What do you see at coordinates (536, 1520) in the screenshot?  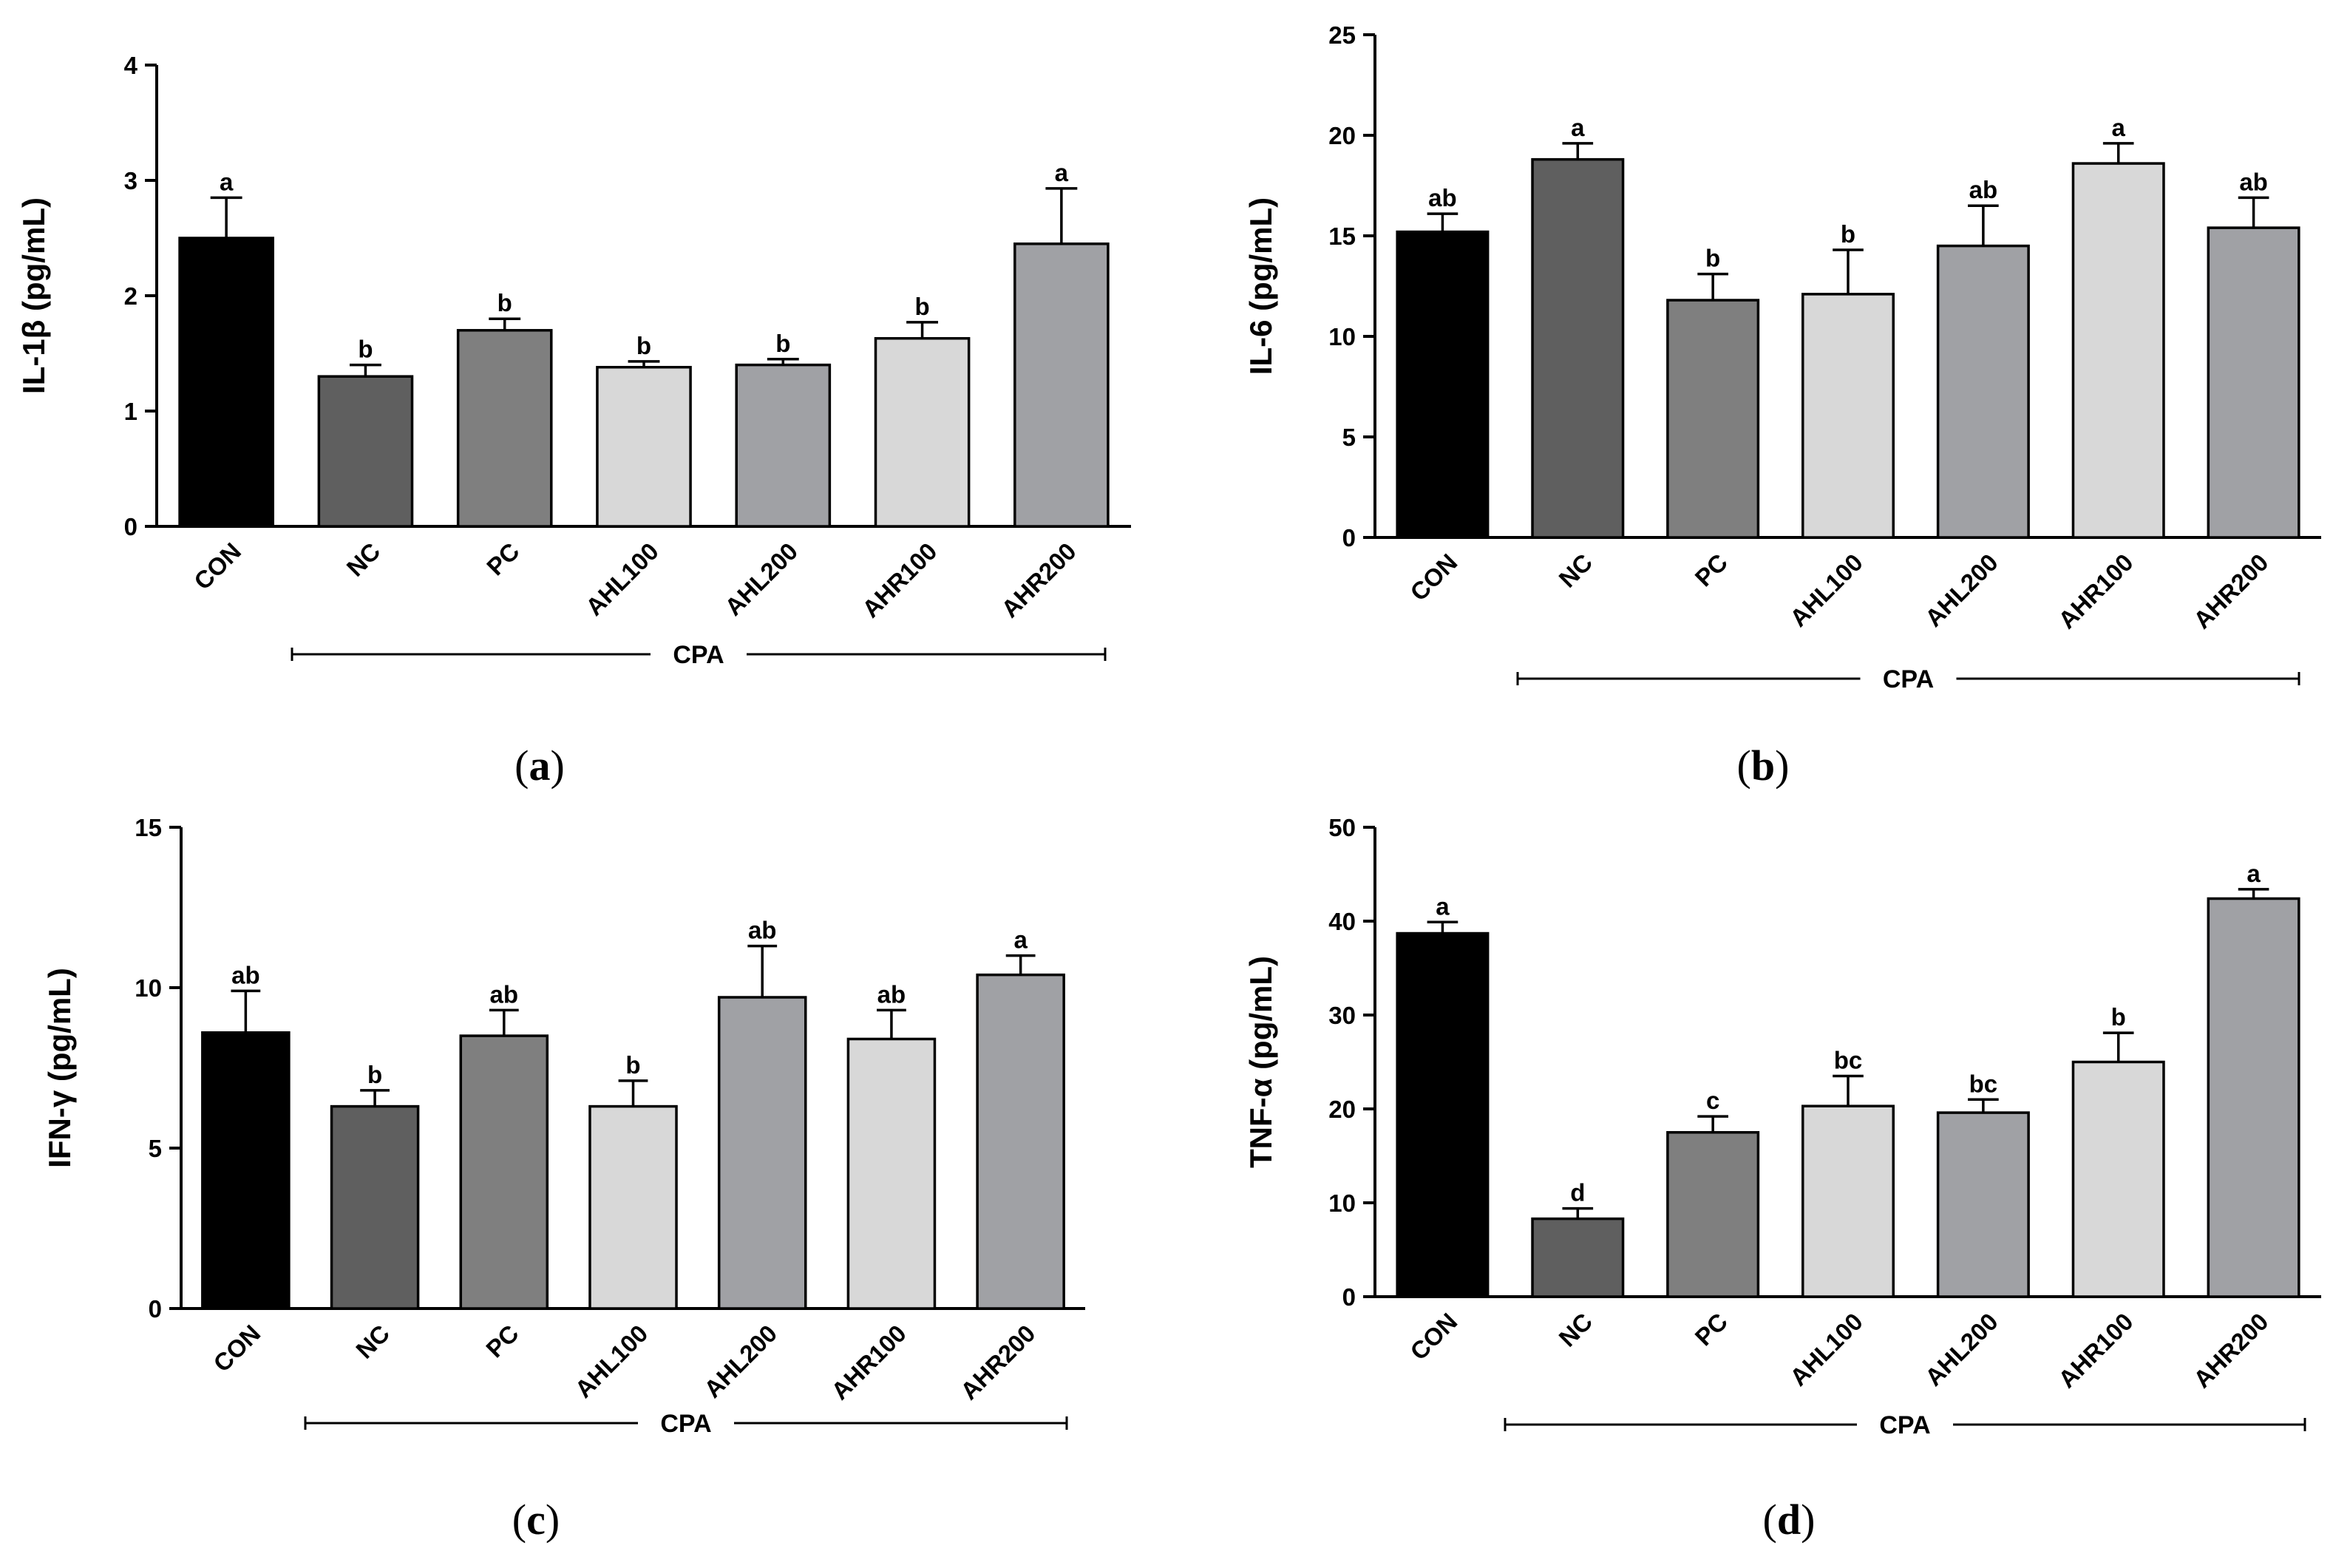 I see `panel-label-letter: c` at bounding box center [536, 1520].